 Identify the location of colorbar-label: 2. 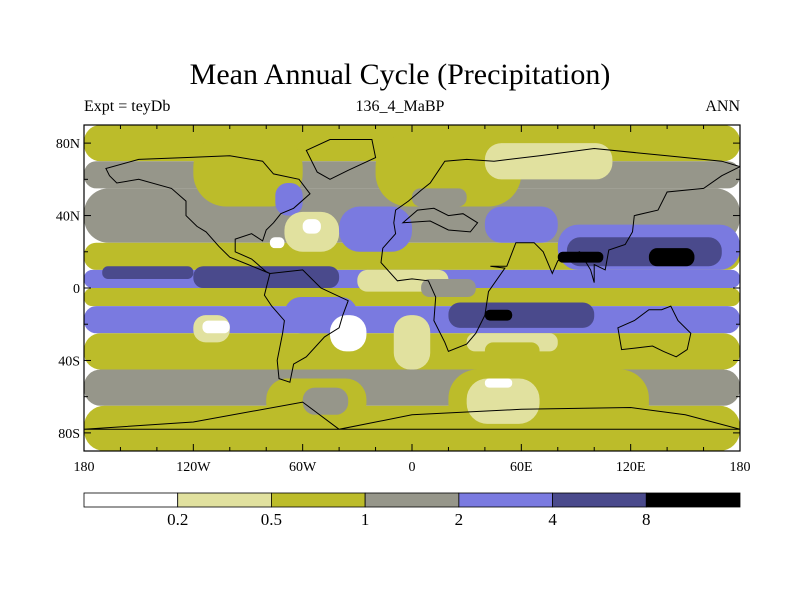
(459, 519).